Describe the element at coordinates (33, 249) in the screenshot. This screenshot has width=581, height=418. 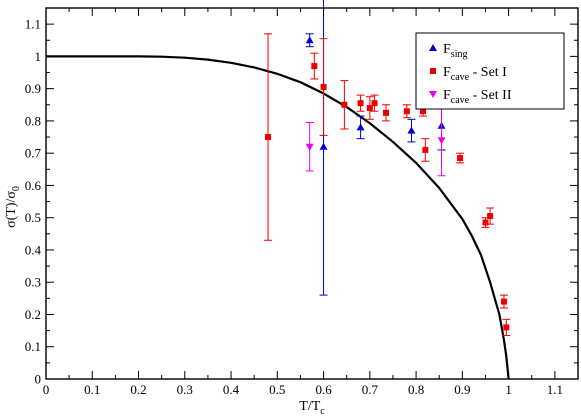
I see `y-tick-label: 0.4` at that location.